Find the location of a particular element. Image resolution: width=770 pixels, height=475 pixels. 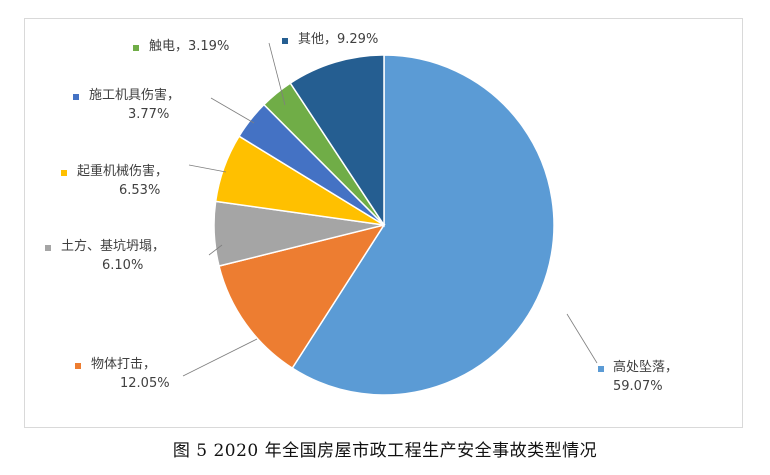

slice-value-label: 12.05% is located at coordinates (145, 383).